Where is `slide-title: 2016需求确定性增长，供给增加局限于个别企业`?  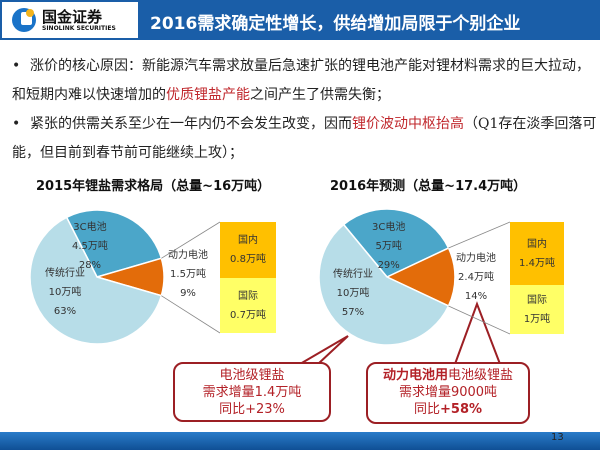 slide-title: 2016需求确定性增长，供给增加局限于个别企业 is located at coordinates (335, 24).